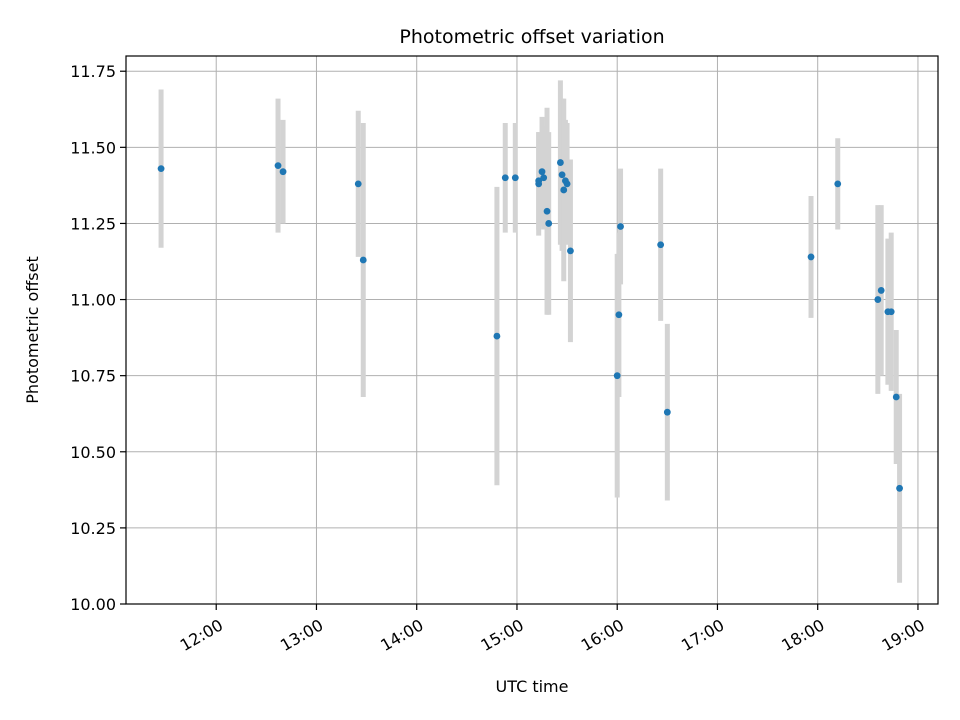 The height and width of the screenshot is (720, 960). I want to click on y-tick-label: 10.50, so click(93, 452).